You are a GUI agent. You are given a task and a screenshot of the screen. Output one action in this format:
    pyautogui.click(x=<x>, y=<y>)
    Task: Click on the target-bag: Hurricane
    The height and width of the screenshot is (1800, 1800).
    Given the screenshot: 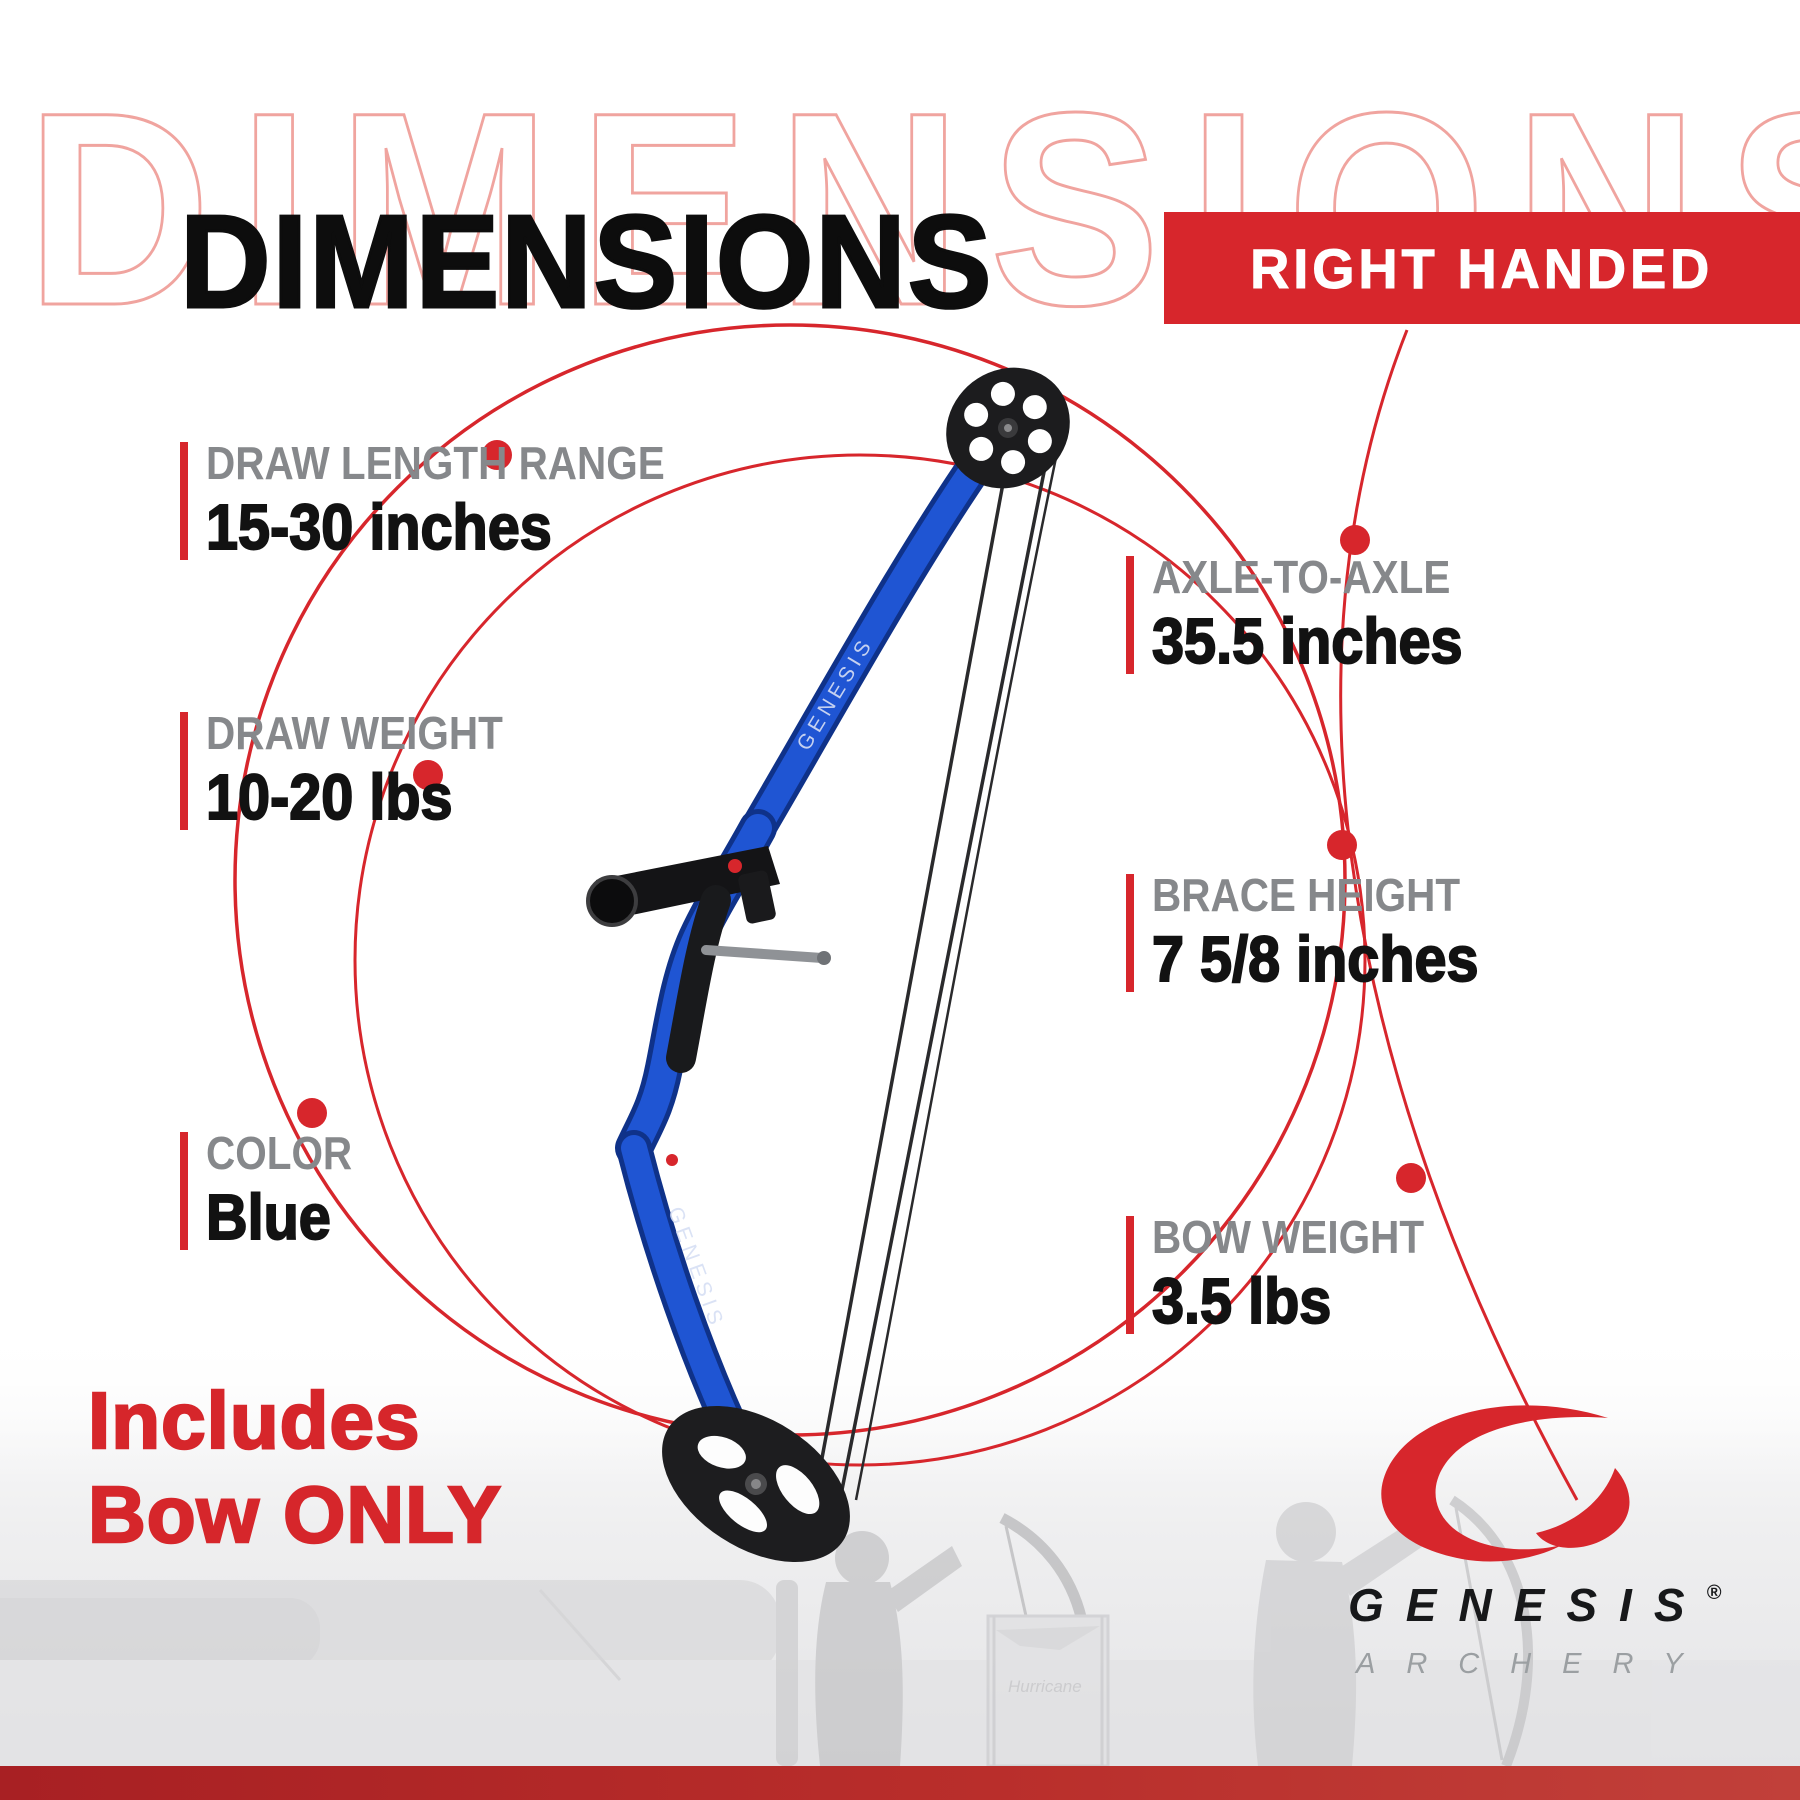 What is the action you would take?
    pyautogui.click(x=1048, y=1690)
    